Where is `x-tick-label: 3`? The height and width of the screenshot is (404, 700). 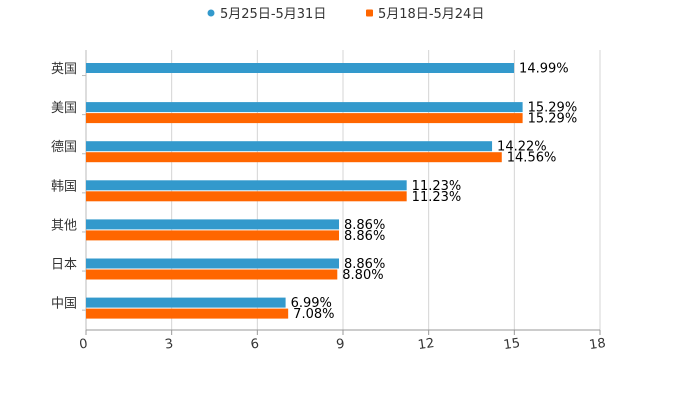
x-tick-label: 3 is located at coordinates (169, 345).